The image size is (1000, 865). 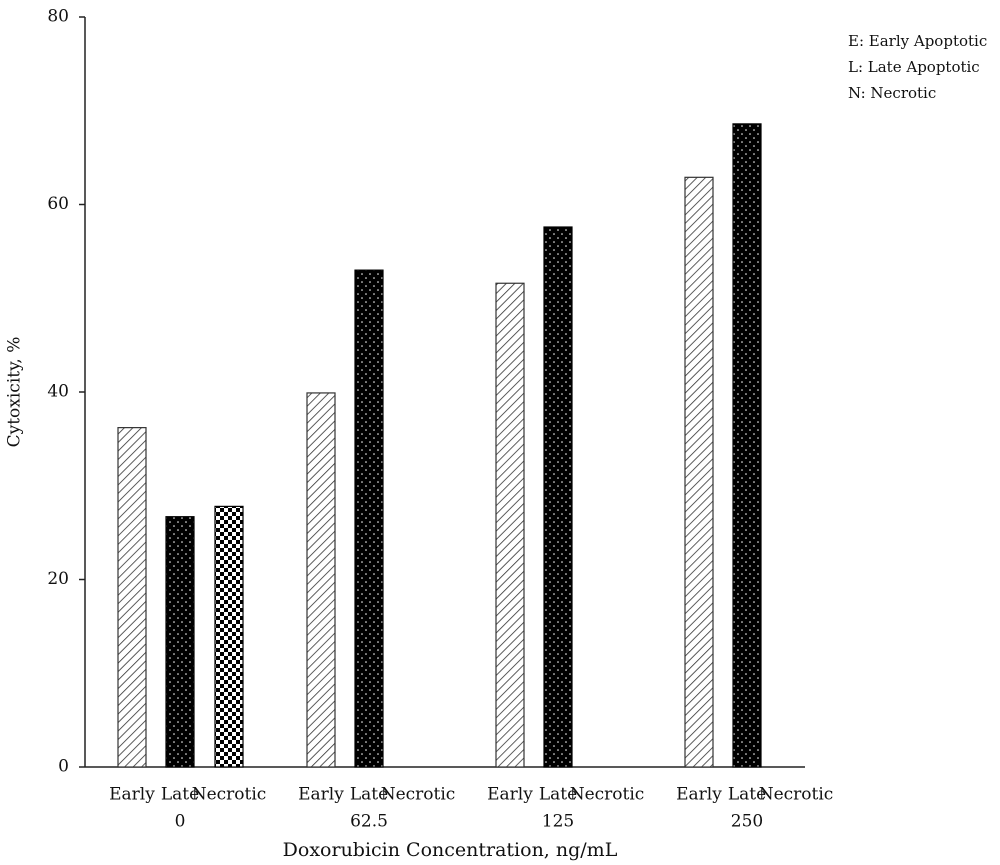 I want to click on y-tick-label: 0, so click(x=63, y=767).